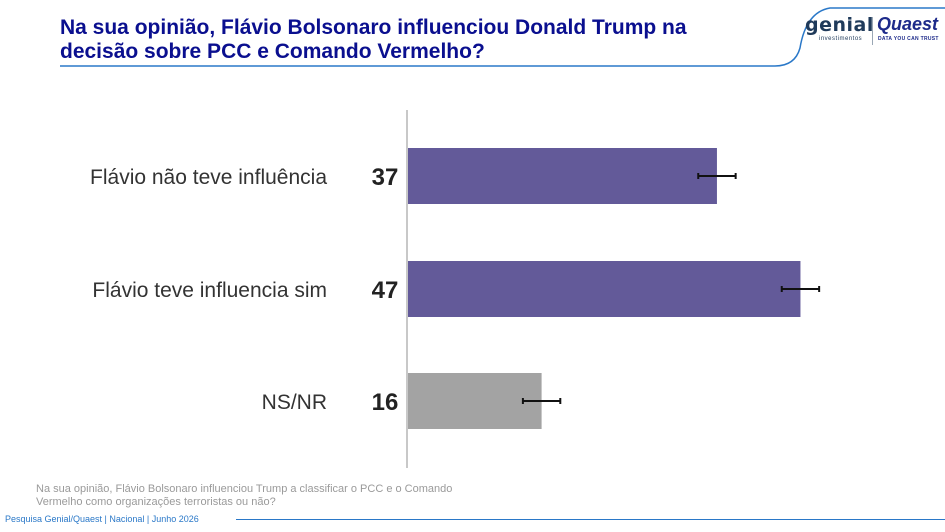 The height and width of the screenshot is (532, 945). What do you see at coordinates (208, 177) in the screenshot?
I see `category-label: Flávio não teve influência` at bounding box center [208, 177].